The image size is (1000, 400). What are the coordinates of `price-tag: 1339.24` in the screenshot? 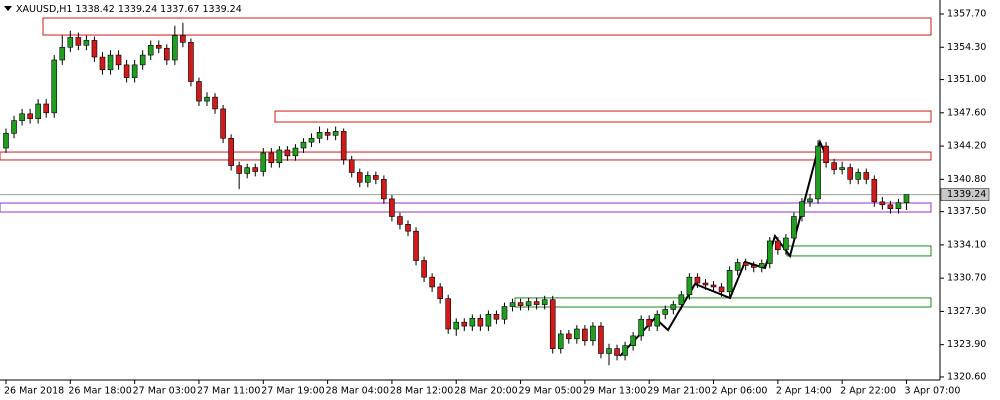 It's located at (965, 194).